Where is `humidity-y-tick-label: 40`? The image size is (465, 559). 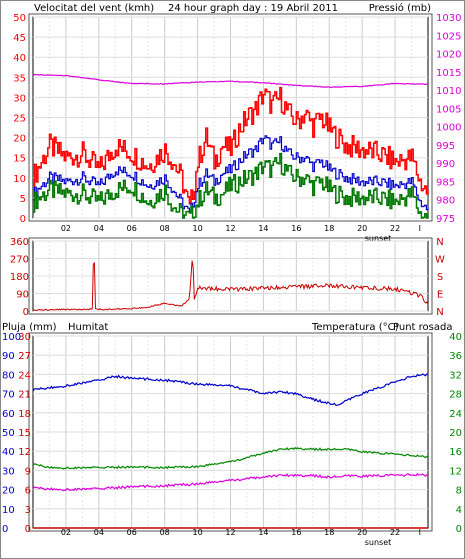
humidity-y-tick-label: 40 is located at coordinates (8, 452).